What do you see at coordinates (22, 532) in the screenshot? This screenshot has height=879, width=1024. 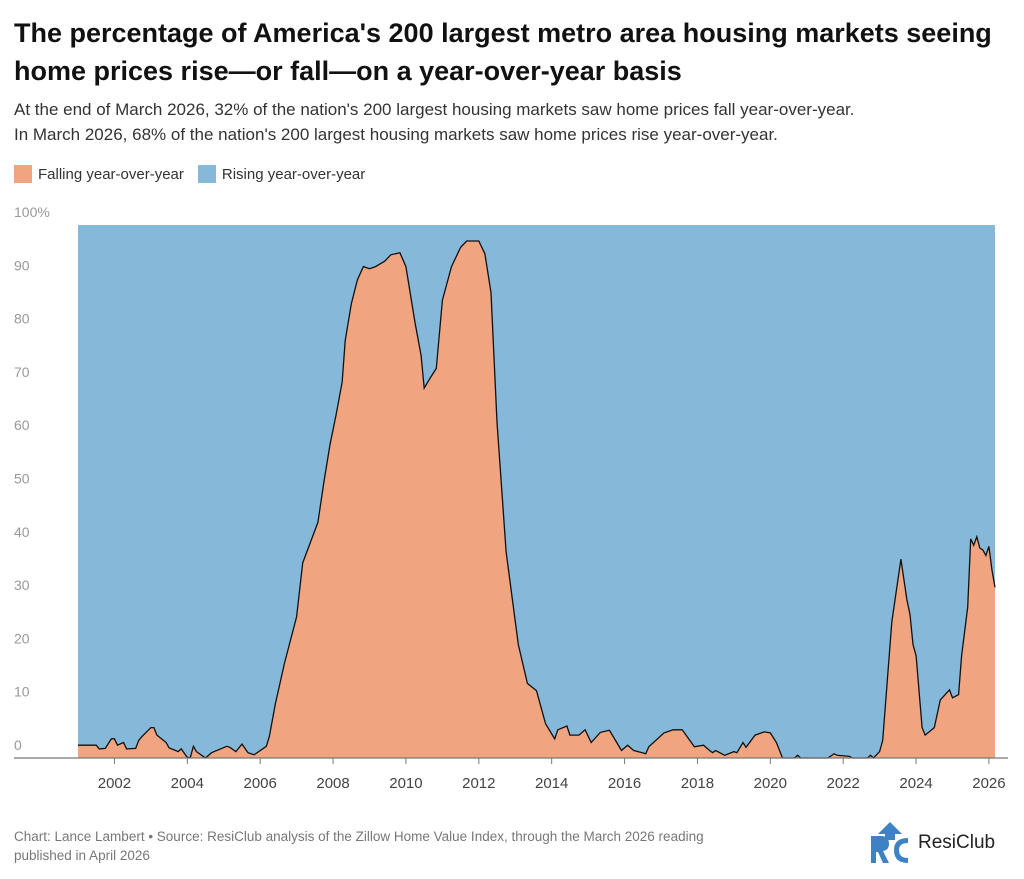 I see `y-tick-label: 40` at bounding box center [22, 532].